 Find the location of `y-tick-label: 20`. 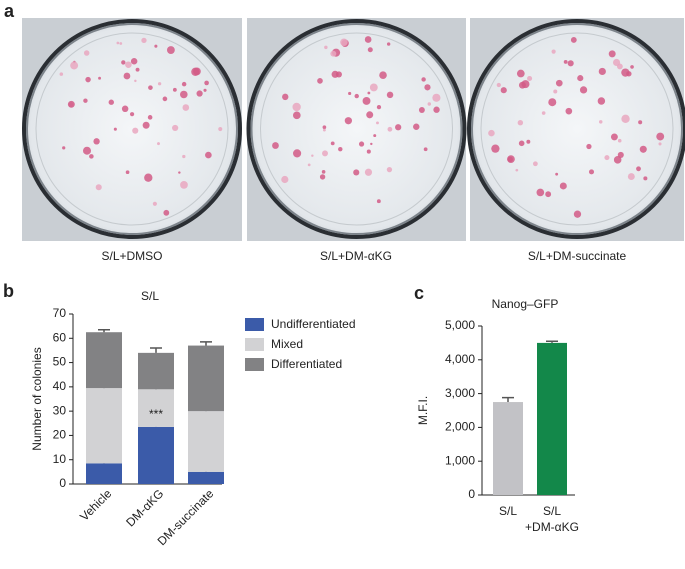

y-tick-label: 20 is located at coordinates (60, 435).